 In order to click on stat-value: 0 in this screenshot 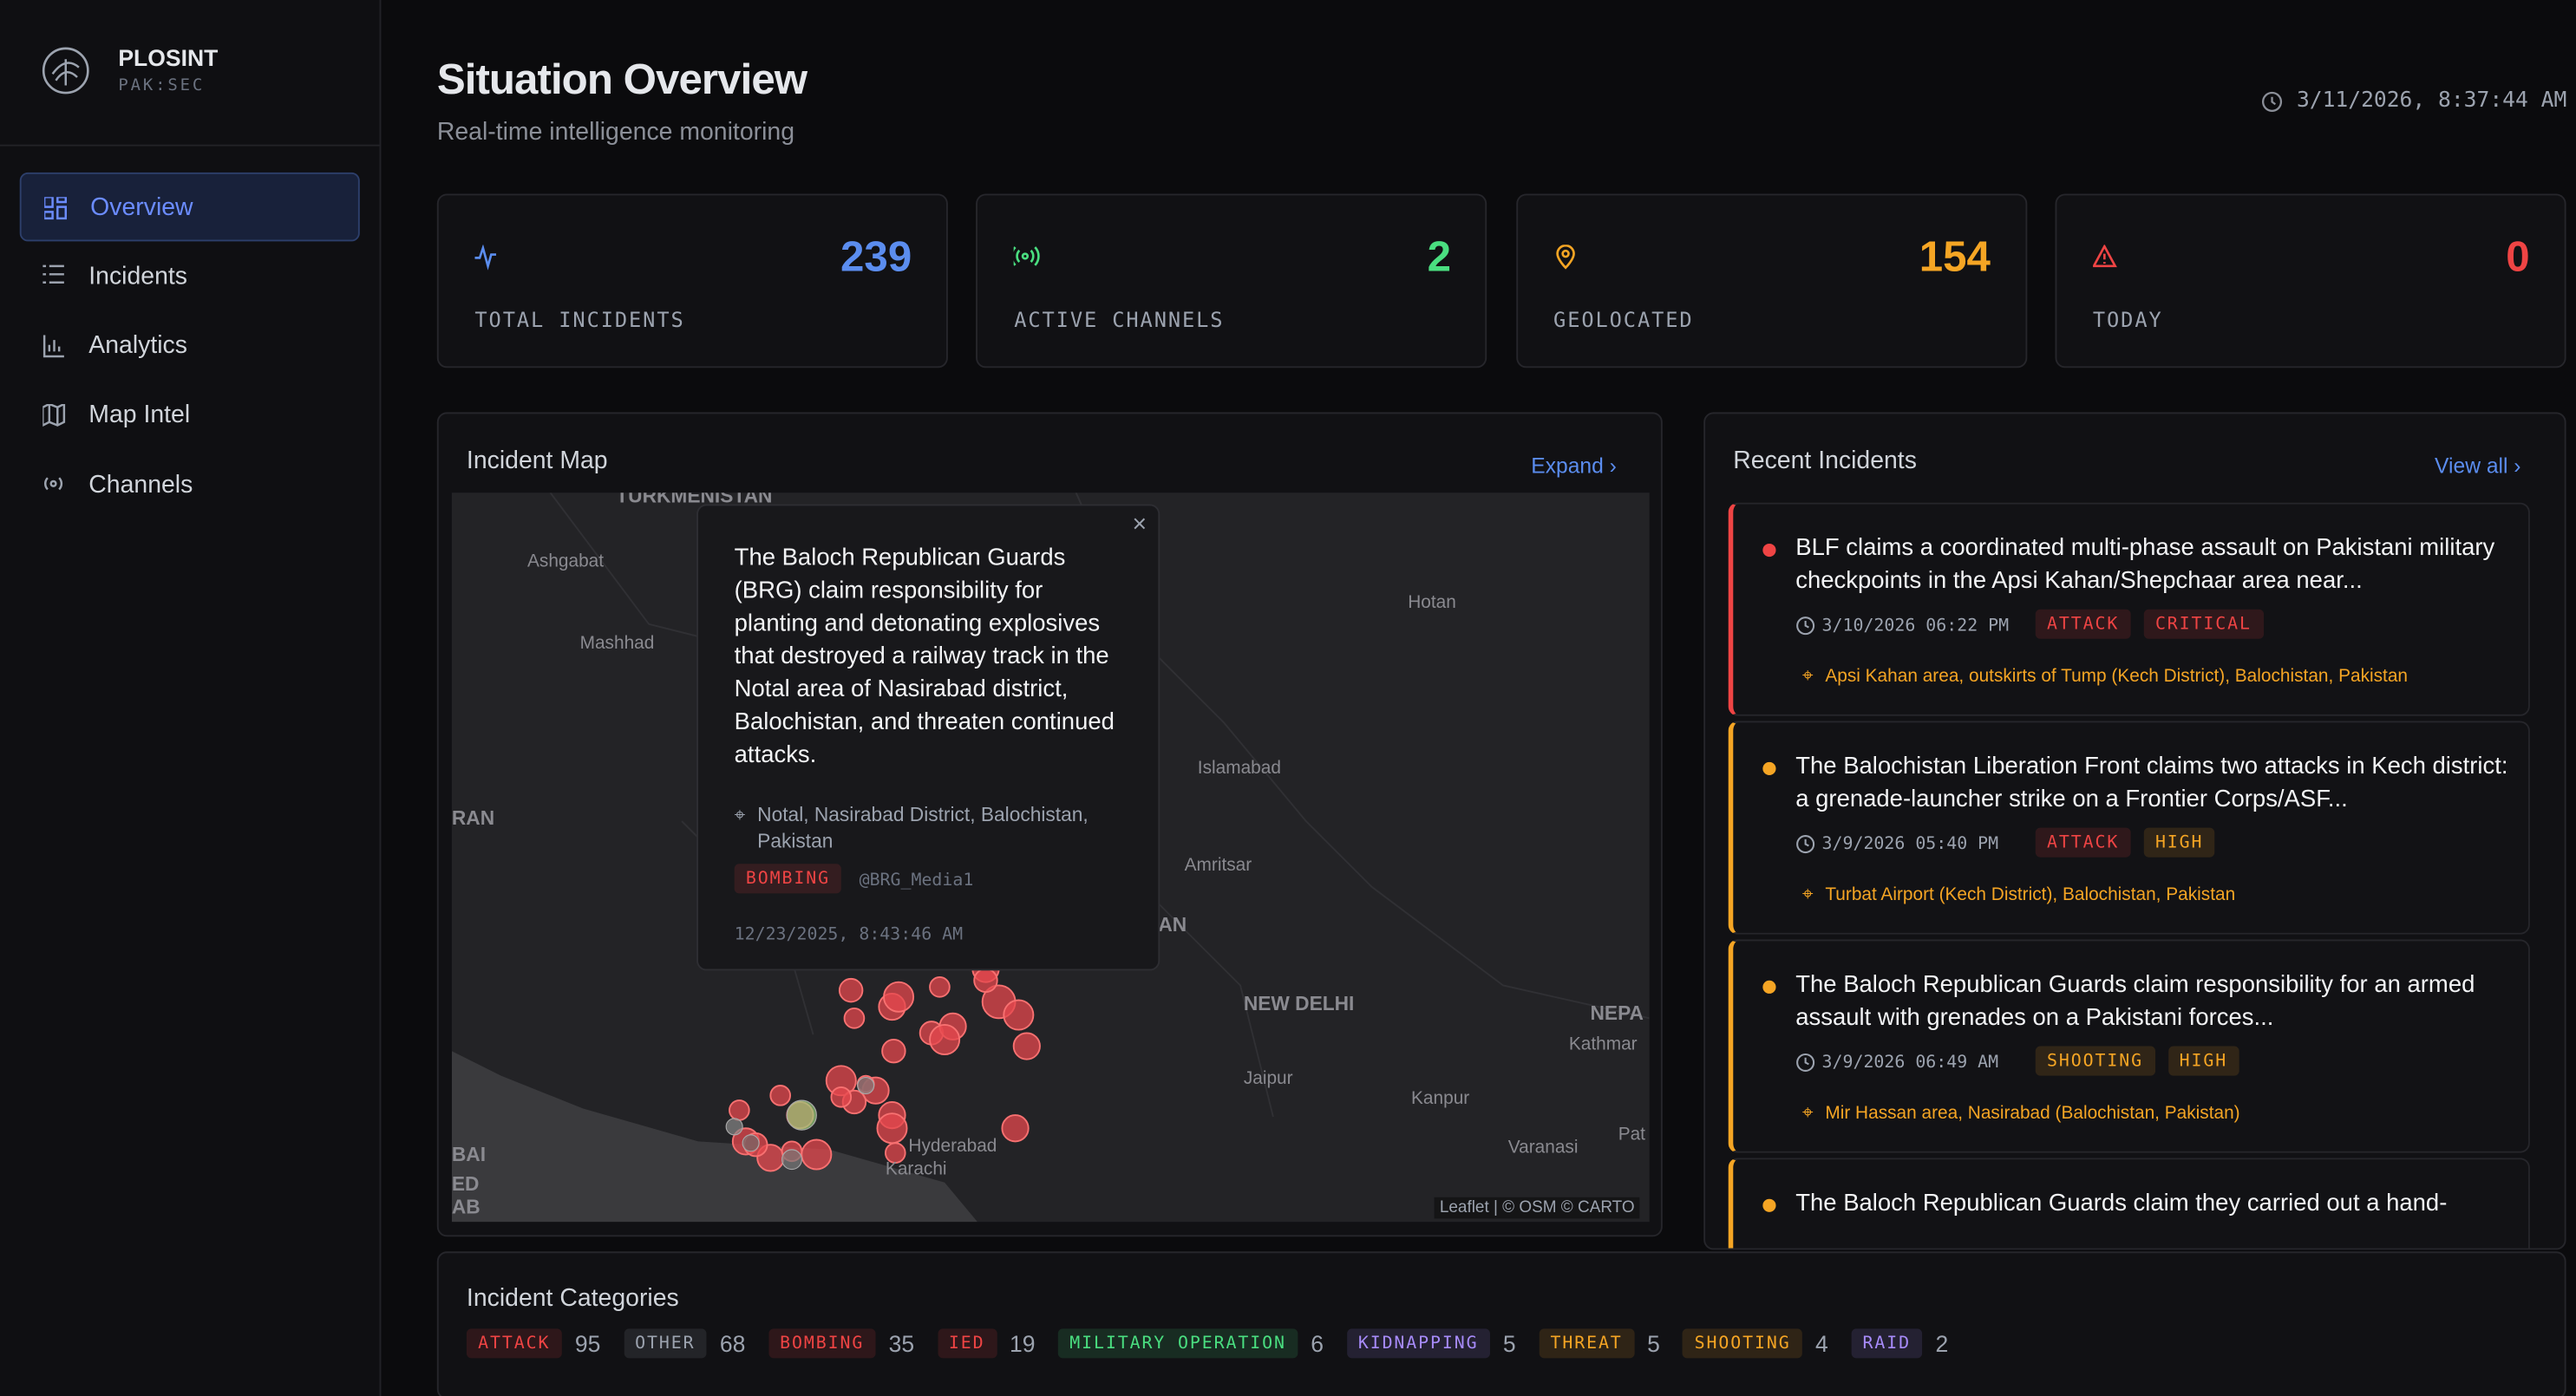, I will do `click(2517, 257)`.